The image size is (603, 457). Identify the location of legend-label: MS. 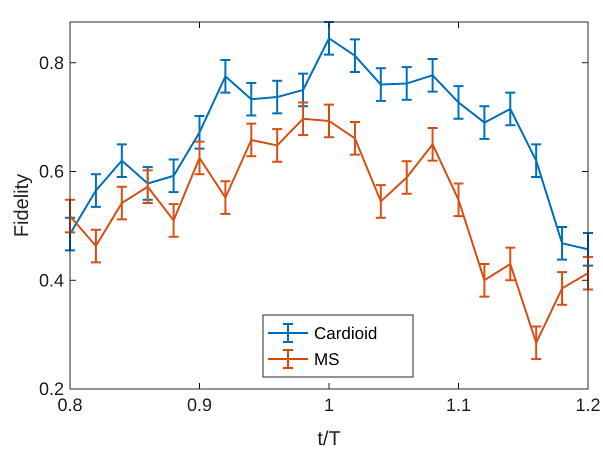
(327, 359).